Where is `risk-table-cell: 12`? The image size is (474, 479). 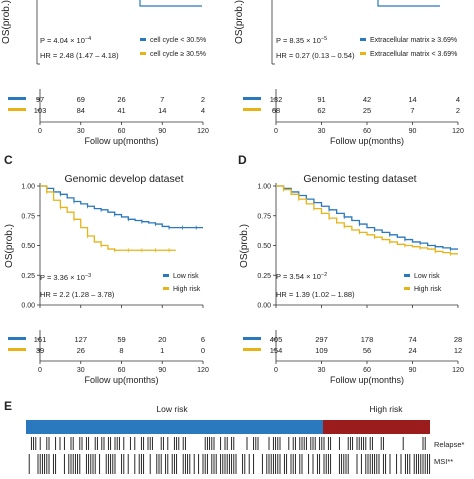 risk-table-cell: 12 is located at coordinates (458, 350).